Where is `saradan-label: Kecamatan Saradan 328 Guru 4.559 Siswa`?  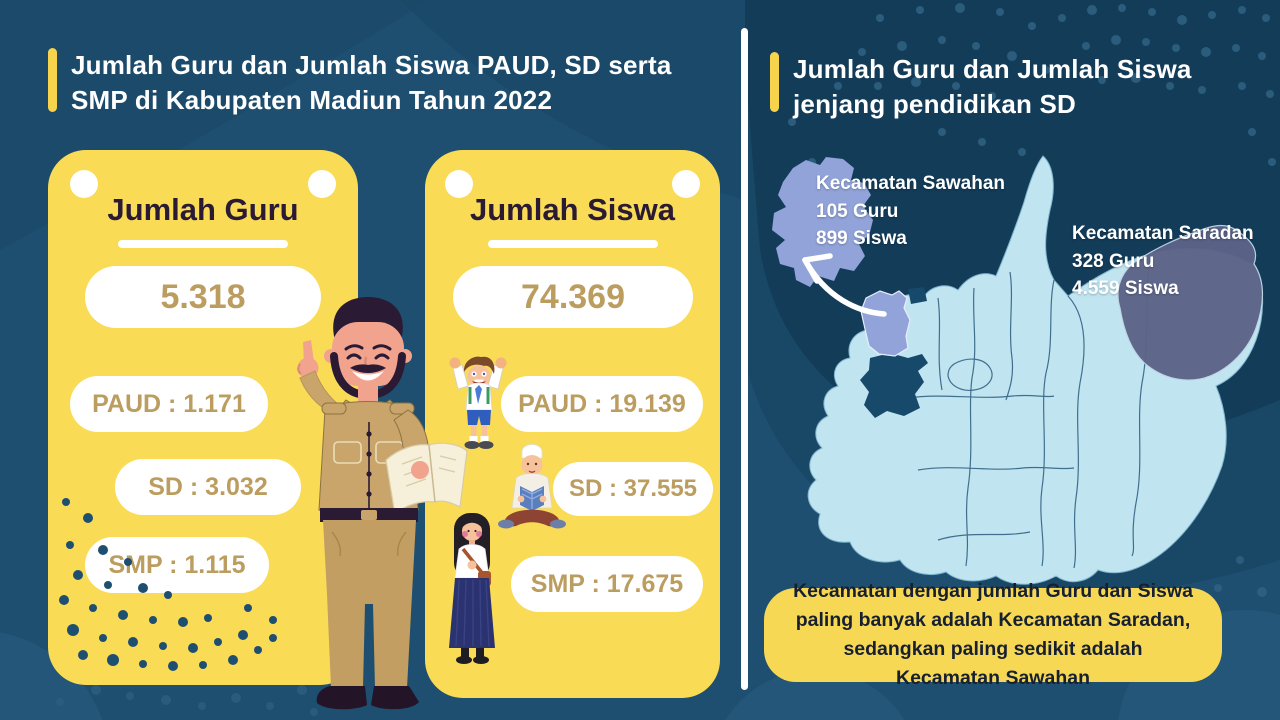 saradan-label: Kecamatan Saradan 328 Guru 4.559 Siswa is located at coordinates (1163, 261).